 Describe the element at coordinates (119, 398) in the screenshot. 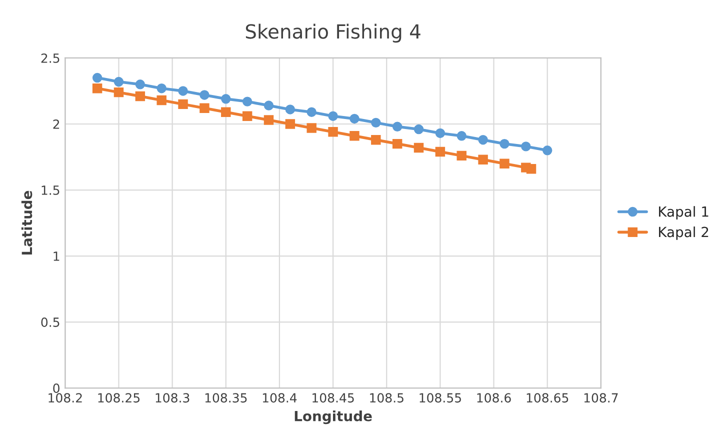

I see `x-tick-label: 108.25` at that location.